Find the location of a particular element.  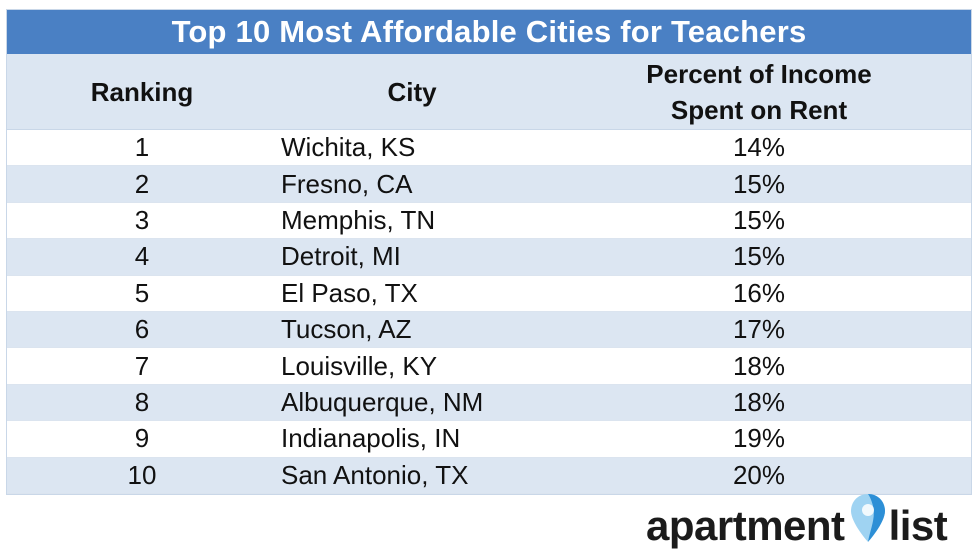

cell-ranking: 9 is located at coordinates (142, 438).